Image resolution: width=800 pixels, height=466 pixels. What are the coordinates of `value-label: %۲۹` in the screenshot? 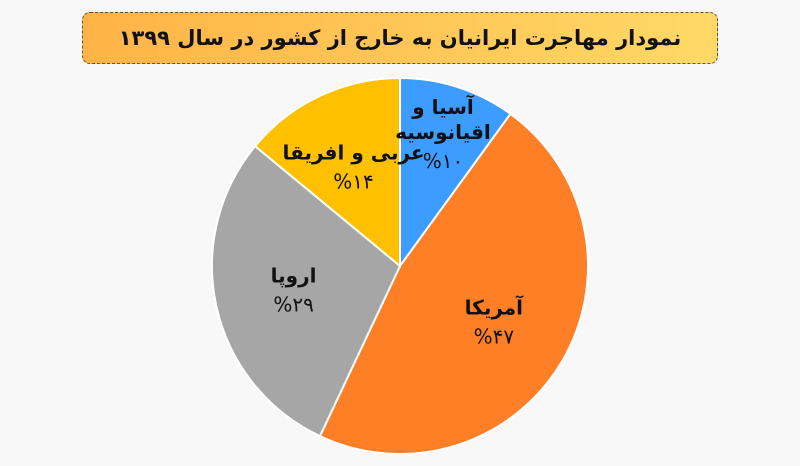 It's located at (293, 304).